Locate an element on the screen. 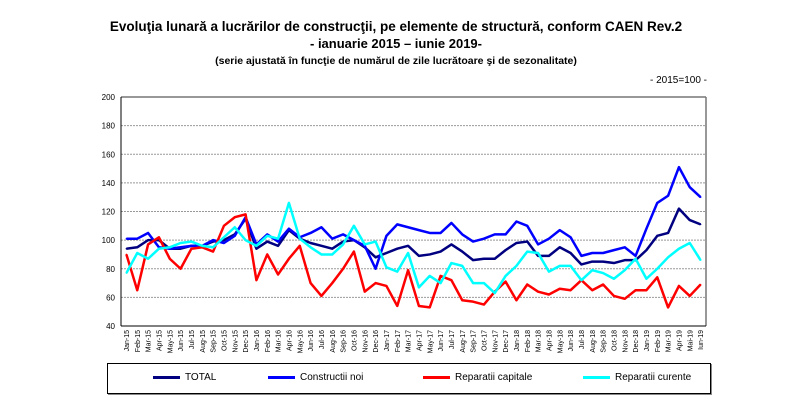 The height and width of the screenshot is (403, 792). legend-item: TOTAL is located at coordinates (184, 377).